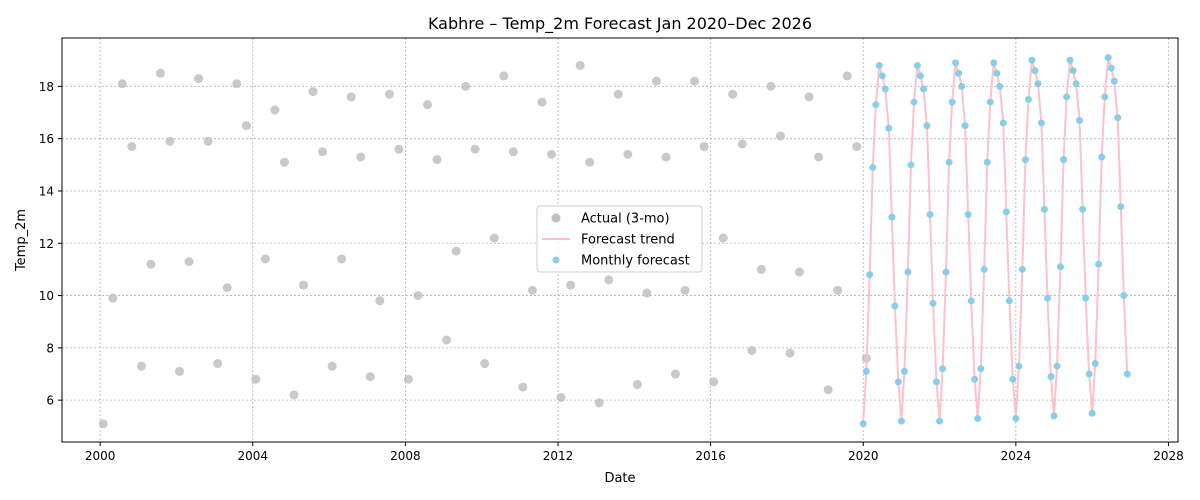 This screenshot has width=1200, height=500. What do you see at coordinates (46, 139) in the screenshot?
I see `y-tick-label: 16` at bounding box center [46, 139].